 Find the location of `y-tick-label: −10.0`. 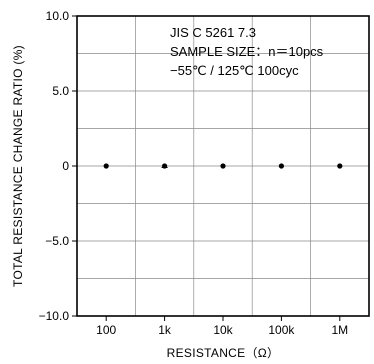

y-tick-label: −10.0 is located at coordinates (54, 316).